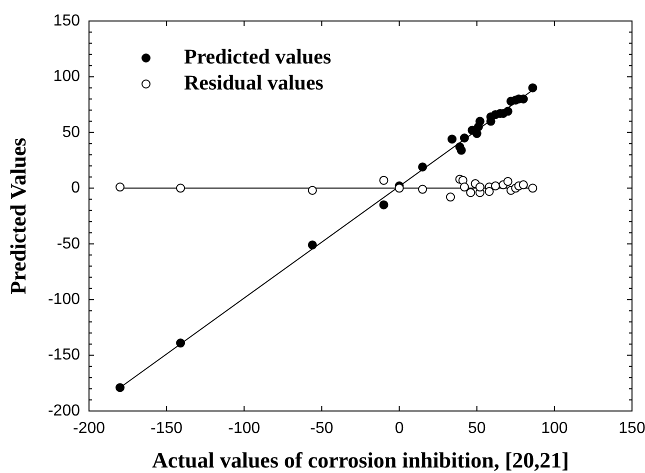  What do you see at coordinates (71, 132) in the screenshot?
I see `y-tick-label: 50` at bounding box center [71, 132].